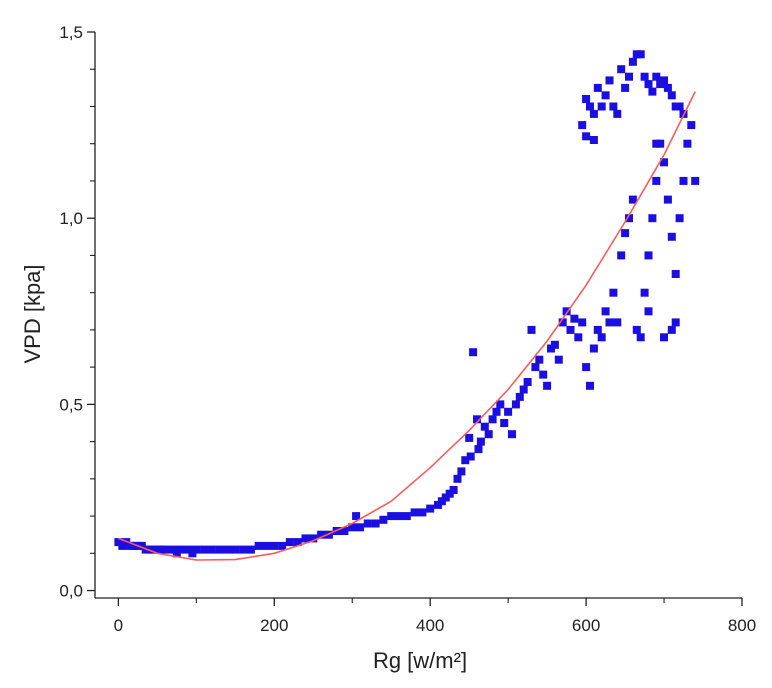  I want to click on y-tick-label: 1,5, so click(71, 32).